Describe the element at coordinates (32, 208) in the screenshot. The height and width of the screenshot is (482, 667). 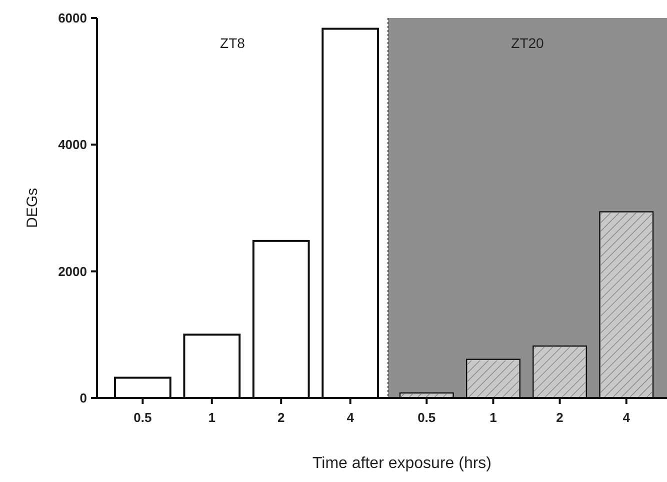
I see `y-axis-title: DEGs` at that location.